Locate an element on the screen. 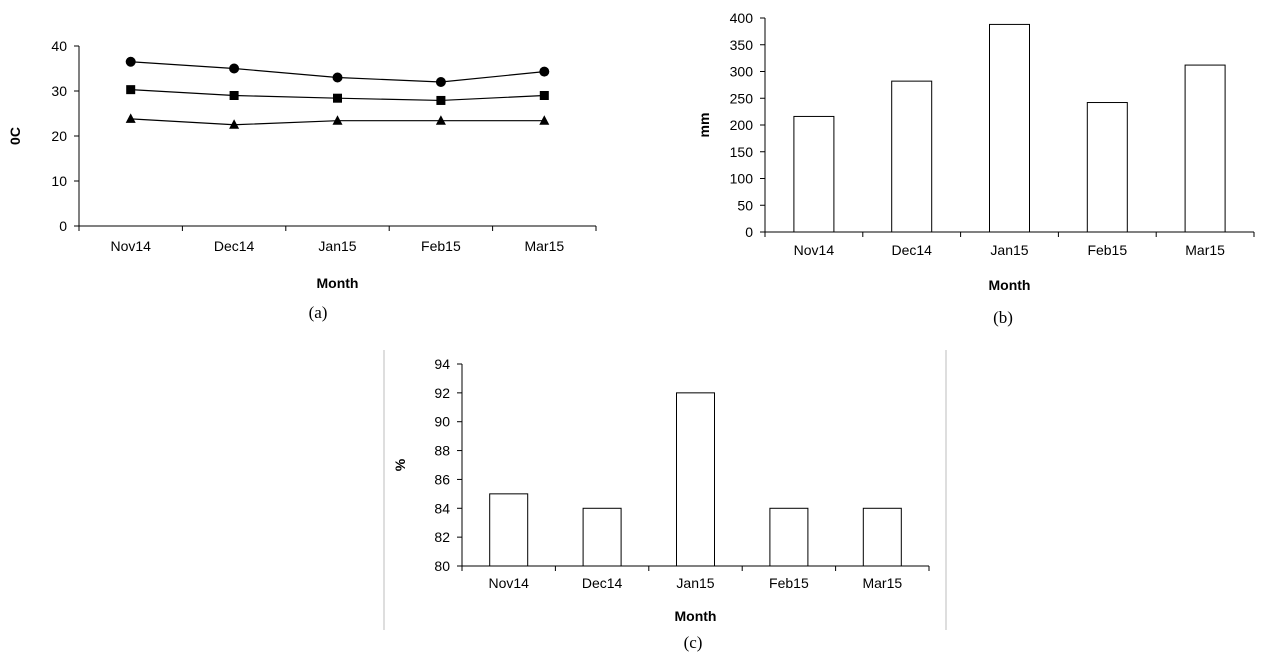  y-axis-title: 0C is located at coordinates (15, 136).